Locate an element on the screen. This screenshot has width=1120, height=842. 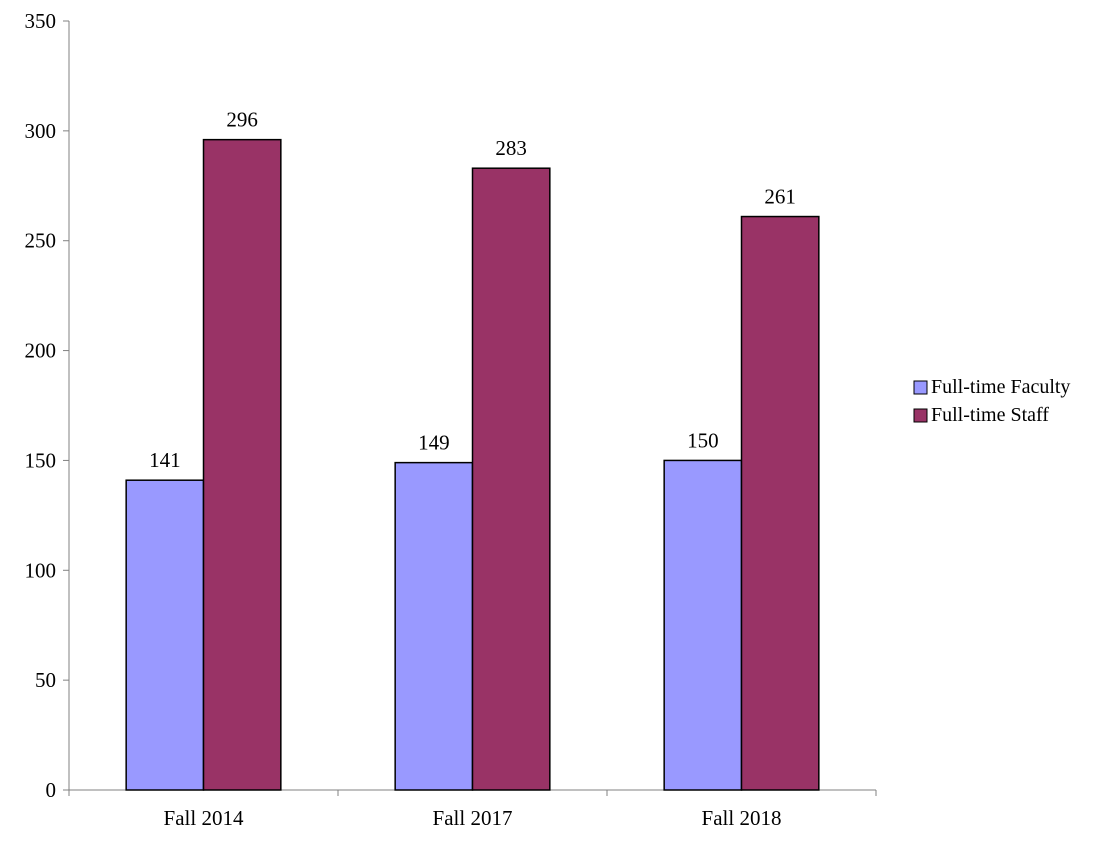
y-tick-label: 50 is located at coordinates (45, 680).